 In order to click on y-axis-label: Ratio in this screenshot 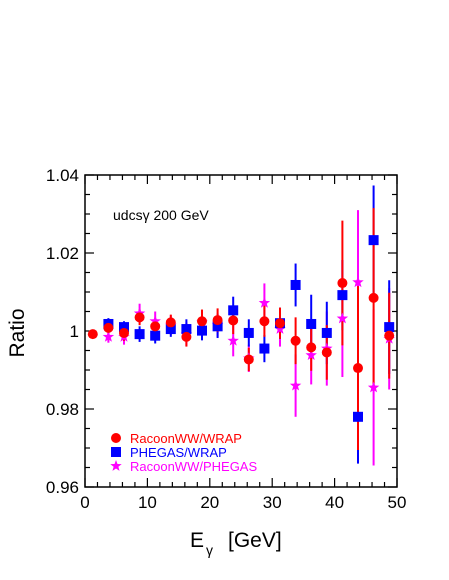, I will do `click(17, 332)`.